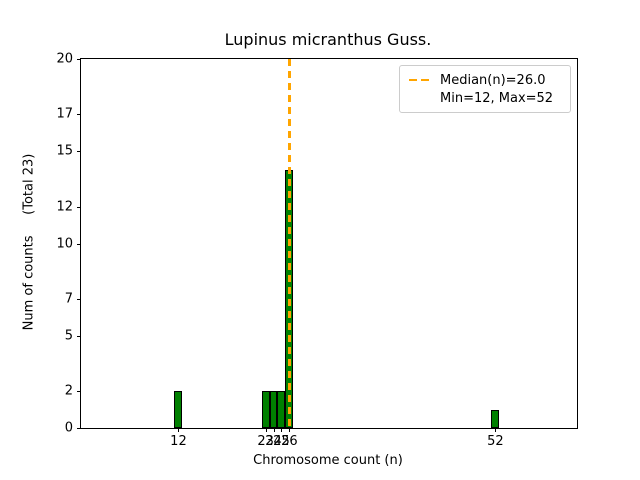 The height and width of the screenshot is (480, 640). I want to click on y-tick-label: 2, so click(68, 391).